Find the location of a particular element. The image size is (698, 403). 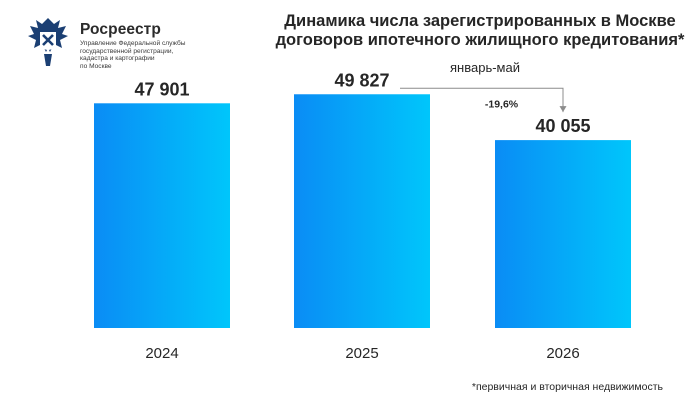

bar-2026 is located at coordinates (563, 234).